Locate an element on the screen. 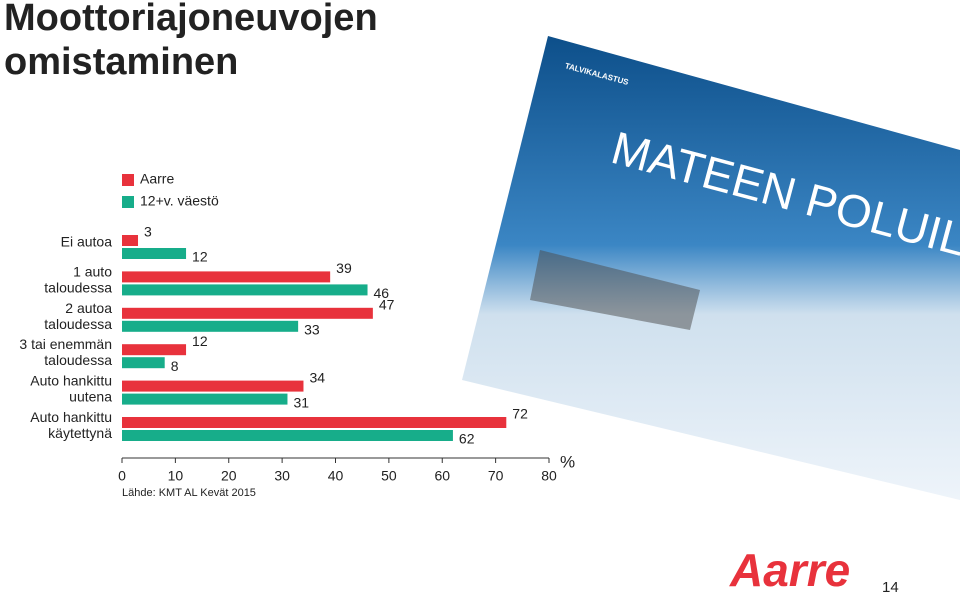  value-label: 31 is located at coordinates (301, 402).